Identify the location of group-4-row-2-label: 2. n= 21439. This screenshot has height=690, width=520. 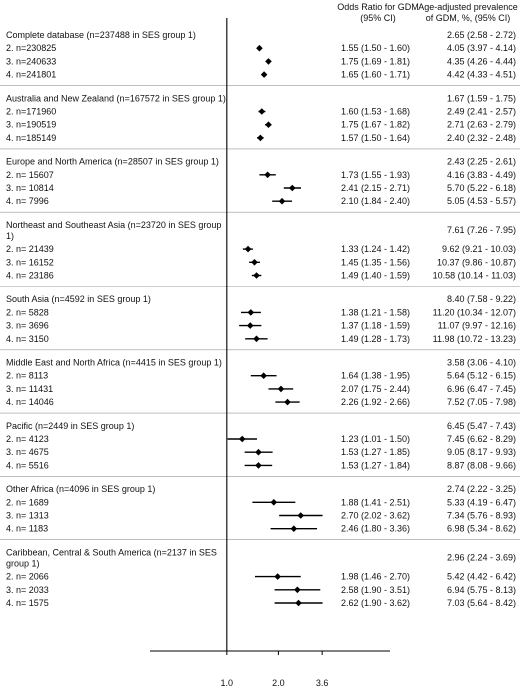
(30, 249).